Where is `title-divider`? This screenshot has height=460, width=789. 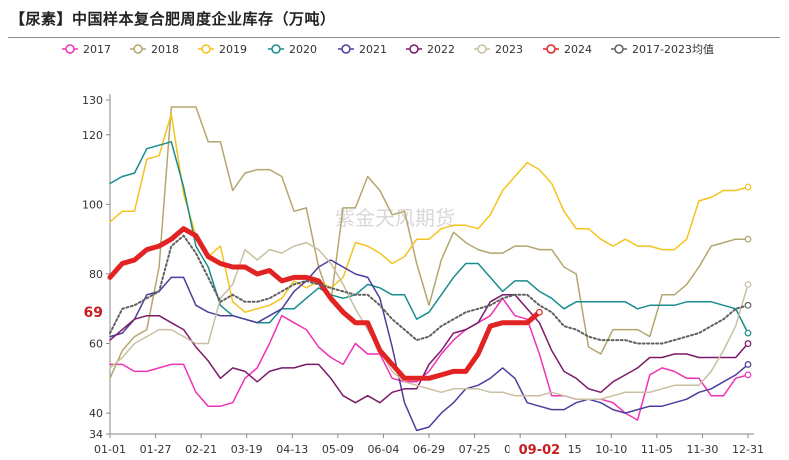
title-divider is located at coordinates (394, 37).